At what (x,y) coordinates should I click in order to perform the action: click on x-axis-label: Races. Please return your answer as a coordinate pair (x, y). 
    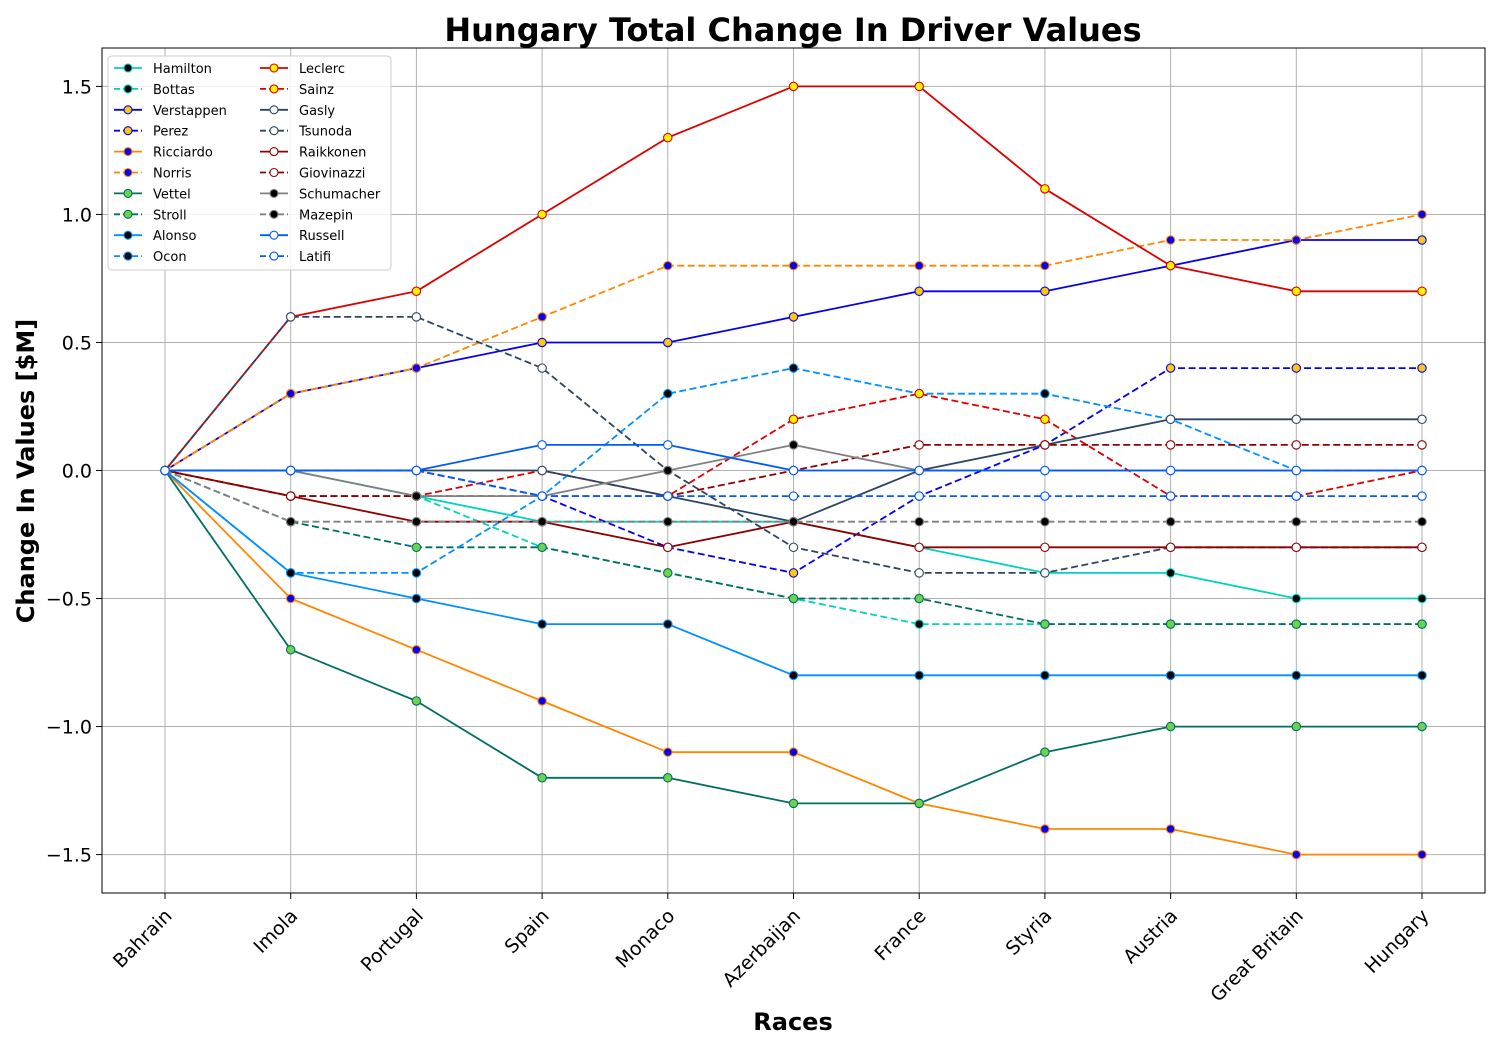
    Looking at the image, I should click on (792, 1022).